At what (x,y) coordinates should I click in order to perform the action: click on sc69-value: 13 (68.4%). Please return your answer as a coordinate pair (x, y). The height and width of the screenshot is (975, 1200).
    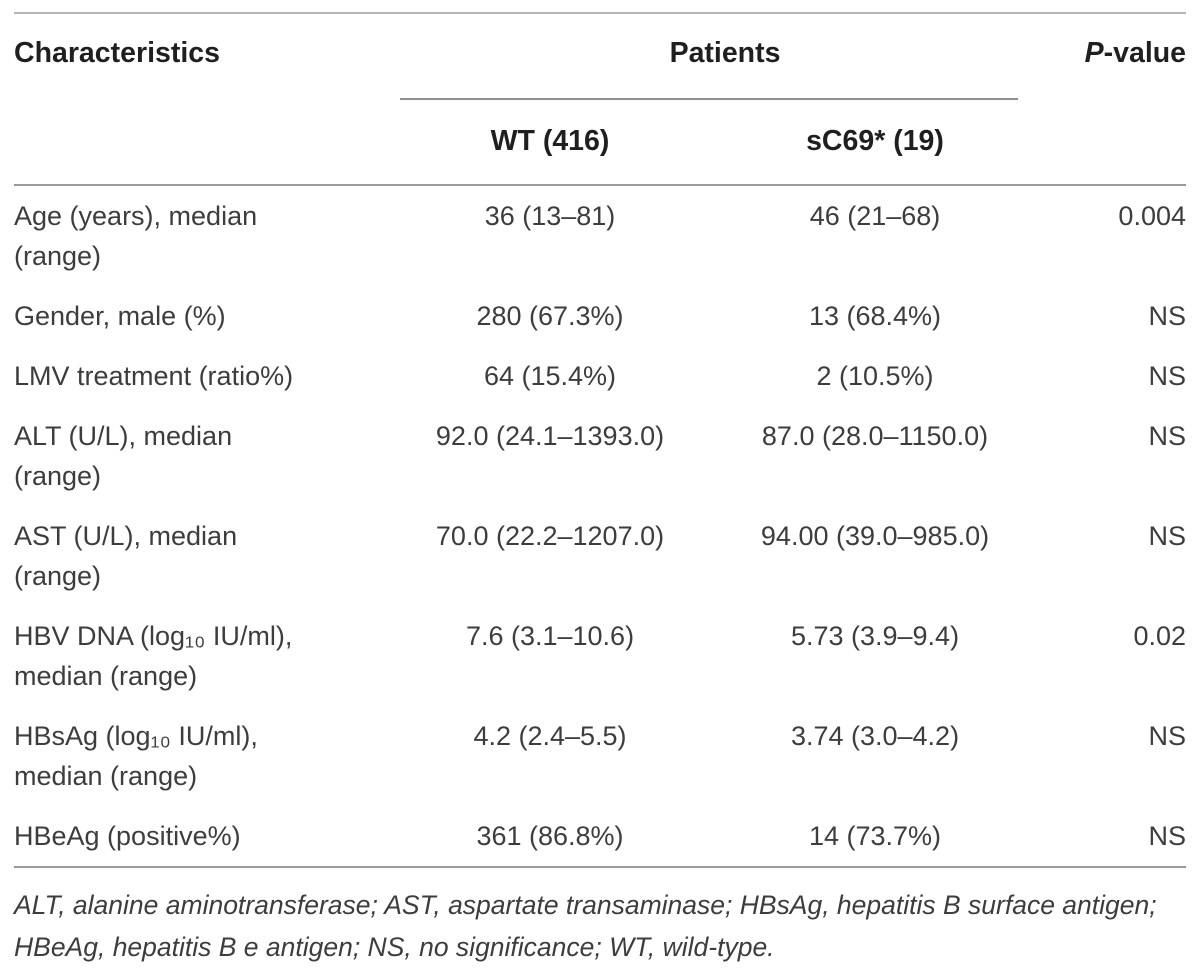
    Looking at the image, I should click on (875, 316).